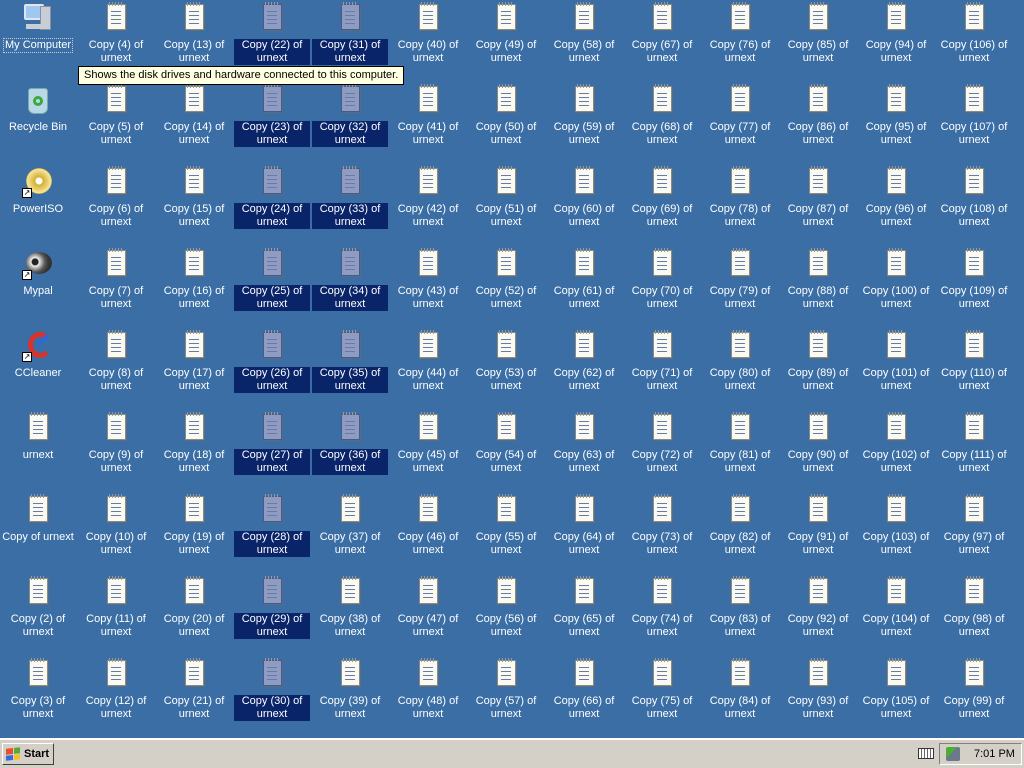 This screenshot has height=768, width=1024. I want to click on desktop-icon: Copy (15) of urnext, so click(194, 197).